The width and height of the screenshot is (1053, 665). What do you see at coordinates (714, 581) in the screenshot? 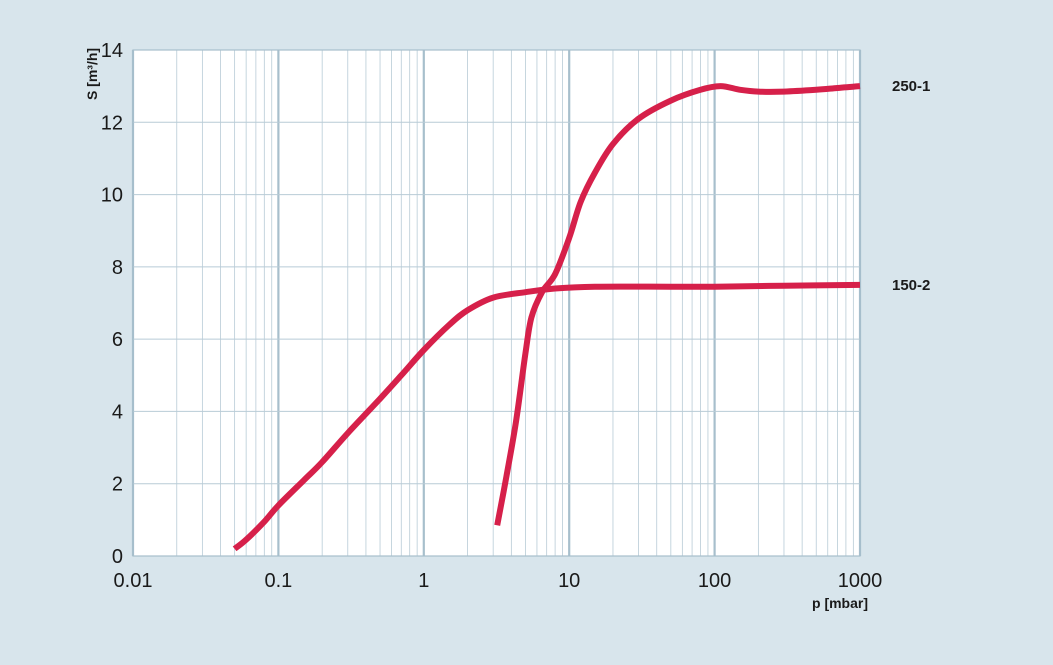
I see `x-tick-label: 100` at bounding box center [714, 581].